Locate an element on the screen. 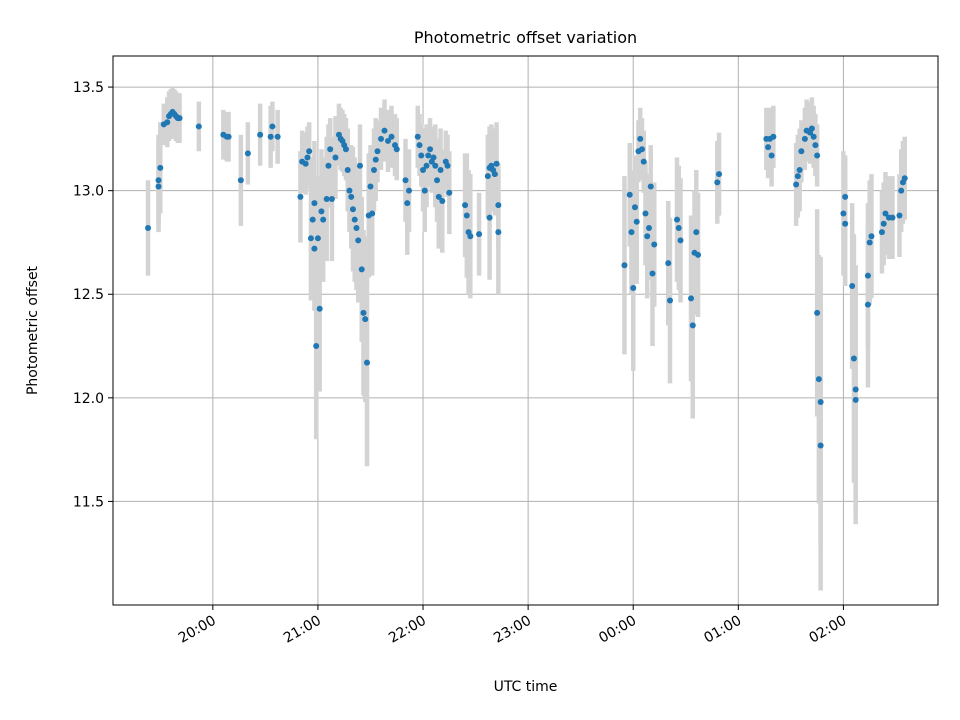 The width and height of the screenshot is (960, 720). chart-title: Photometric offset variation is located at coordinates (525, 37).